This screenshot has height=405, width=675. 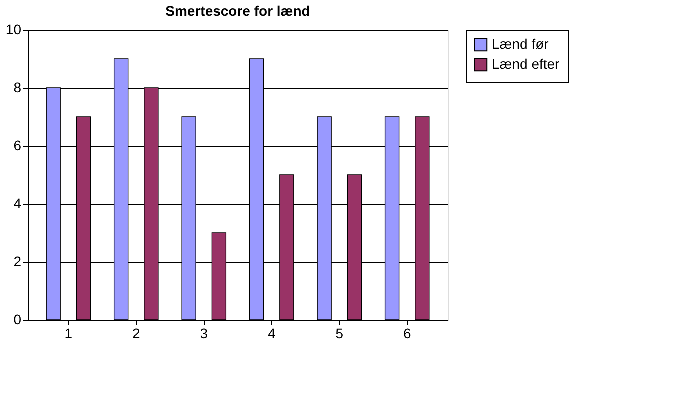 What do you see at coordinates (340, 334) in the screenshot?
I see `x-tick-label: 5` at bounding box center [340, 334].